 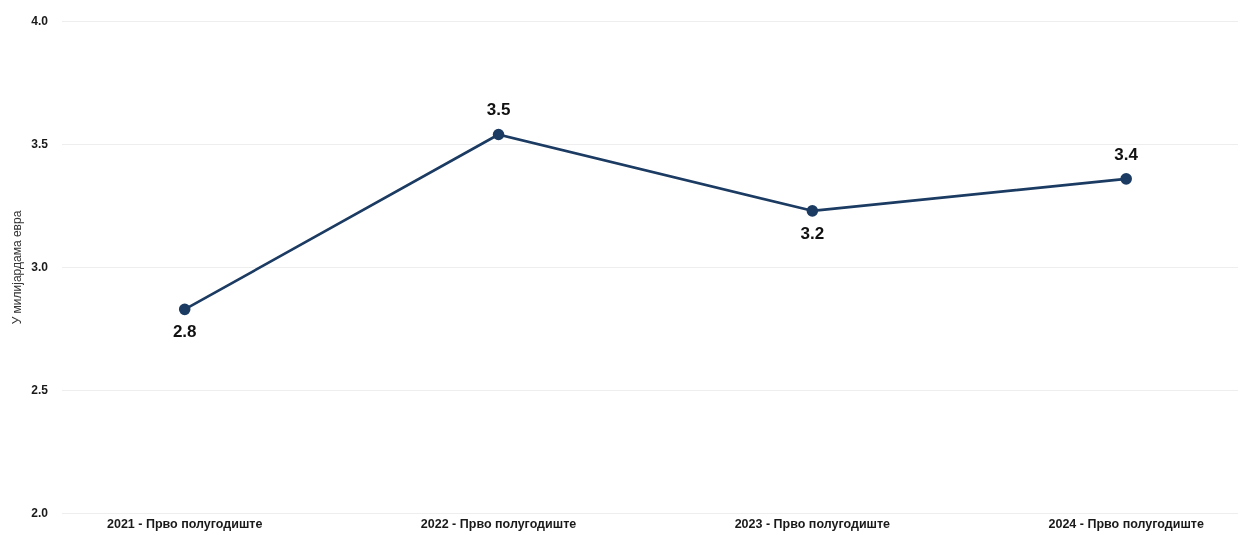 I want to click on y-tick-label: 3.0, so click(x=40, y=266).